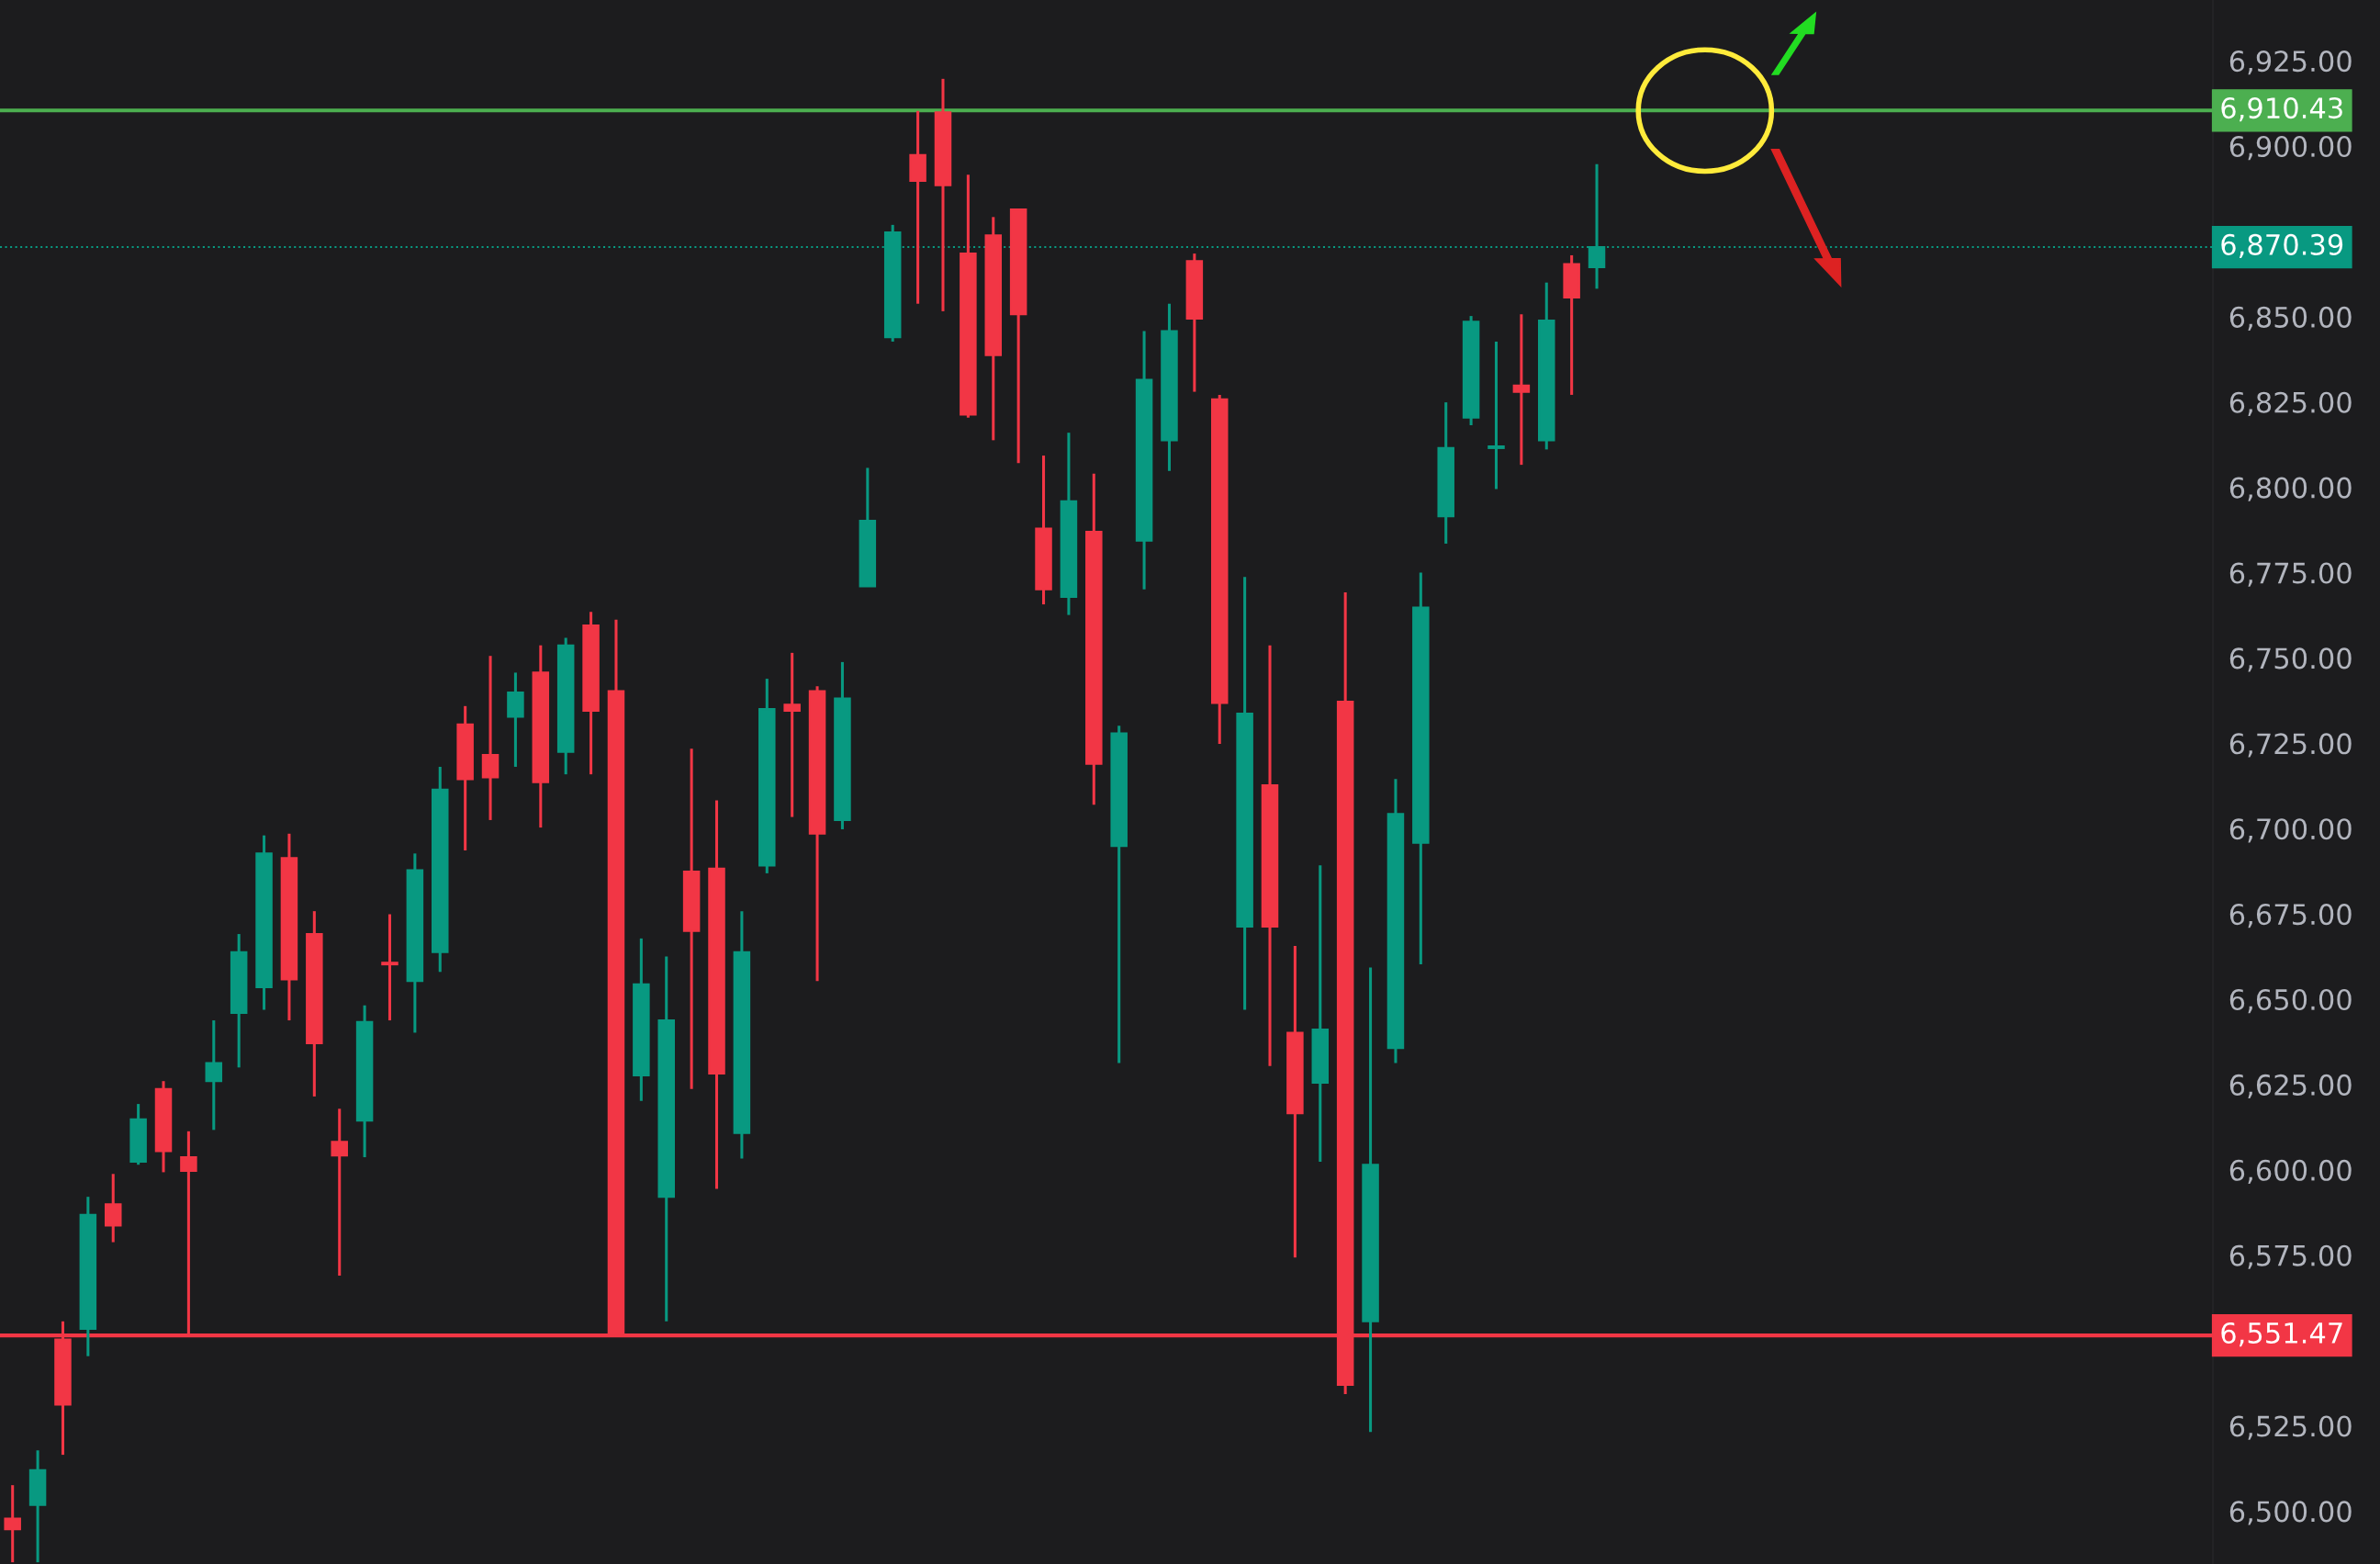  What do you see at coordinates (2282, 246) in the screenshot?
I see `ref-line-label: 6,870.39` at bounding box center [2282, 246].